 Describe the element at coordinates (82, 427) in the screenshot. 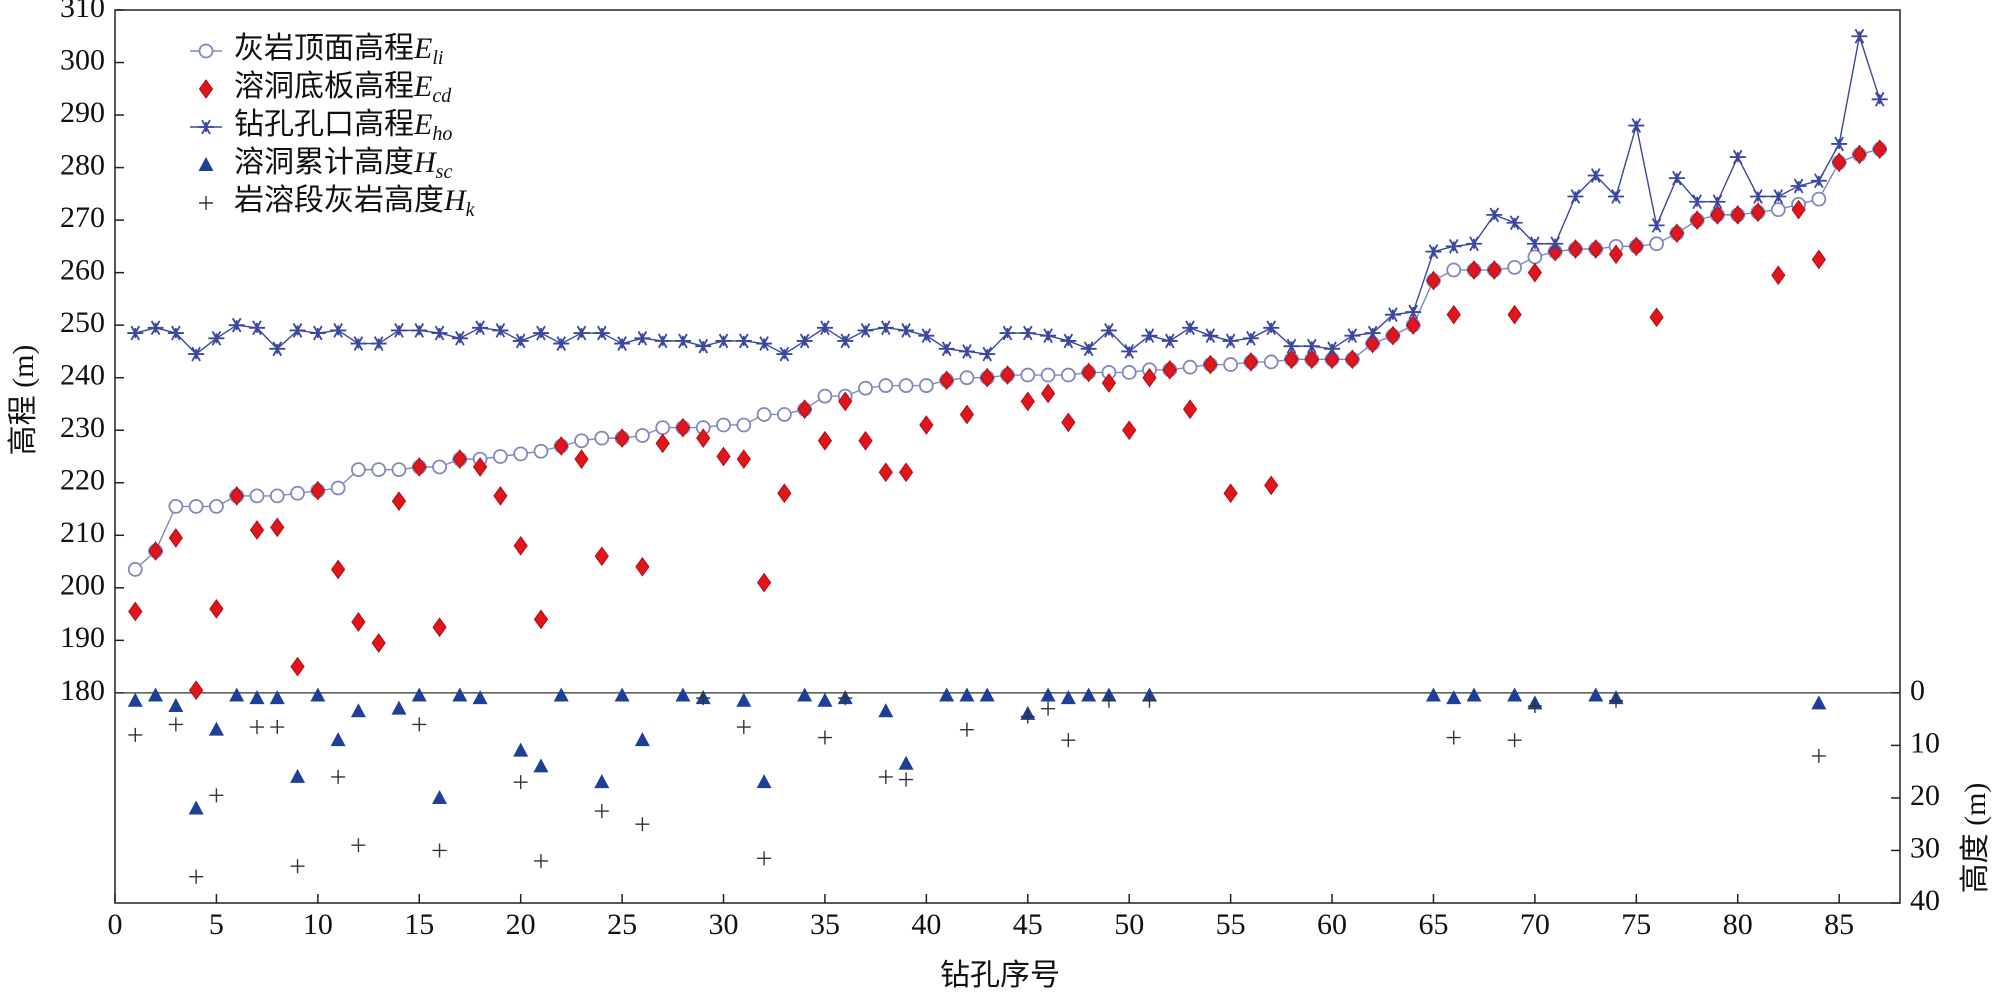

I see `y-tick-label: 230` at that location.